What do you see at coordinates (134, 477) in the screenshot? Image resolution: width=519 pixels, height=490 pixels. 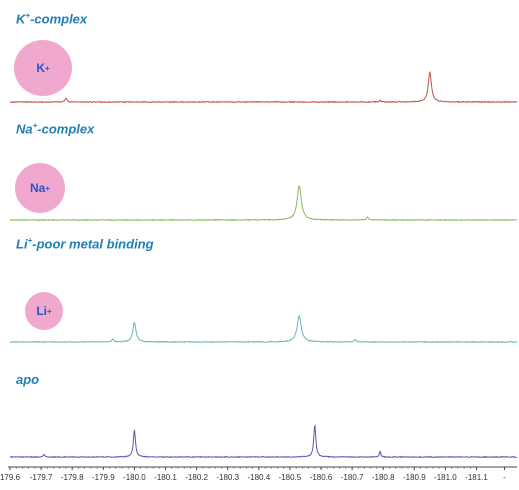 I see `x-tick-label: -180.0` at bounding box center [134, 477].